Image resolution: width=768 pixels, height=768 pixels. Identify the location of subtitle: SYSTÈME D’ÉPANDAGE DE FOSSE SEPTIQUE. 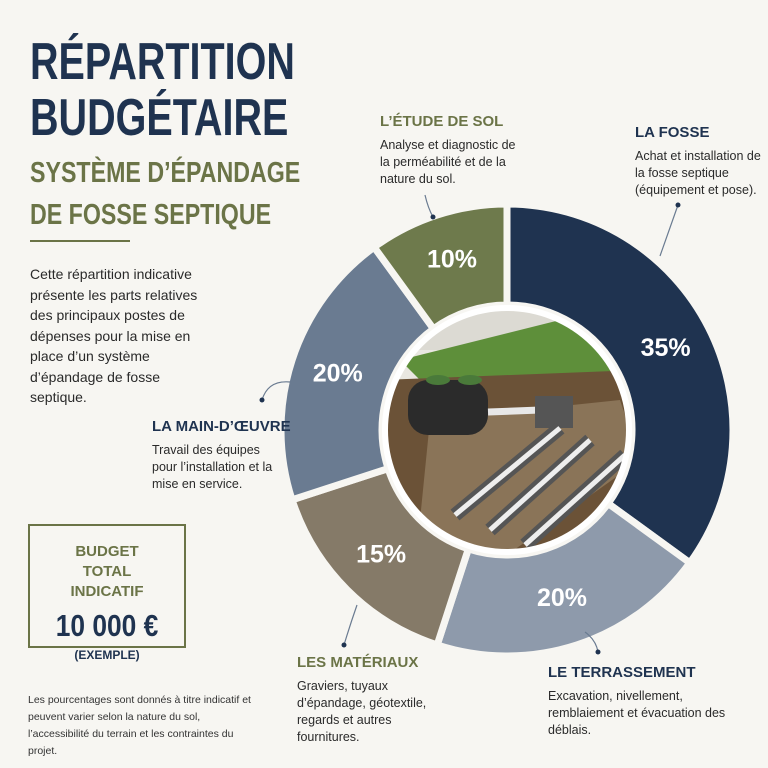
(165, 194).